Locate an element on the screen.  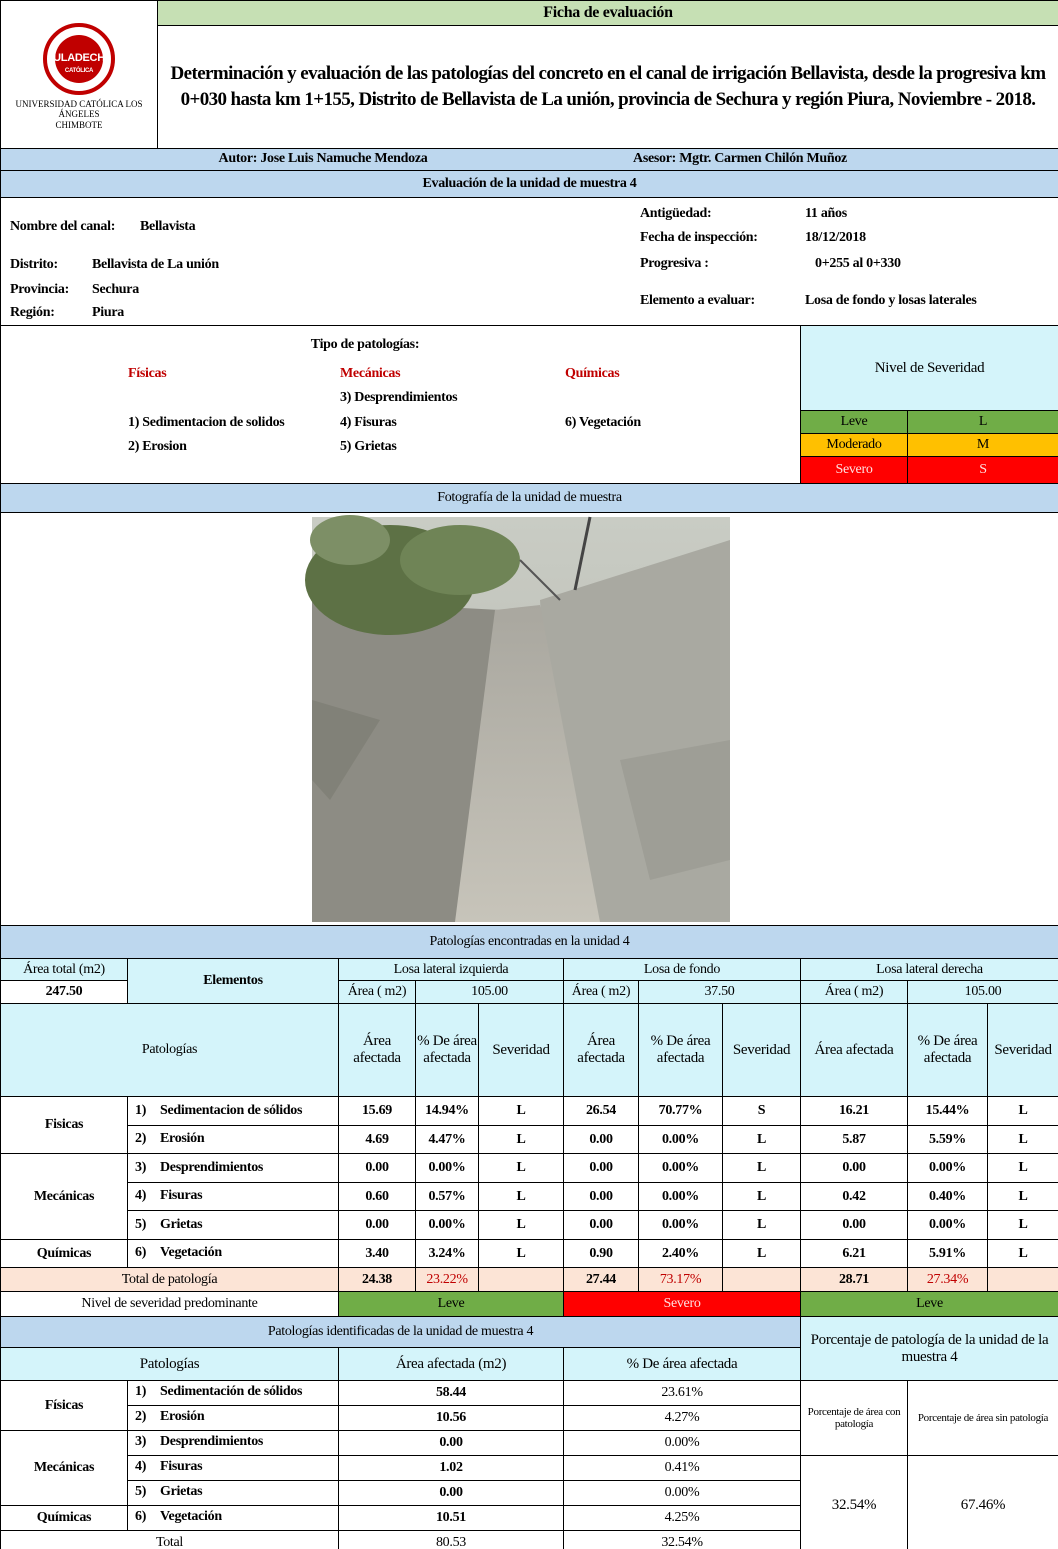
total-label: Total is located at coordinates (169, 1539).